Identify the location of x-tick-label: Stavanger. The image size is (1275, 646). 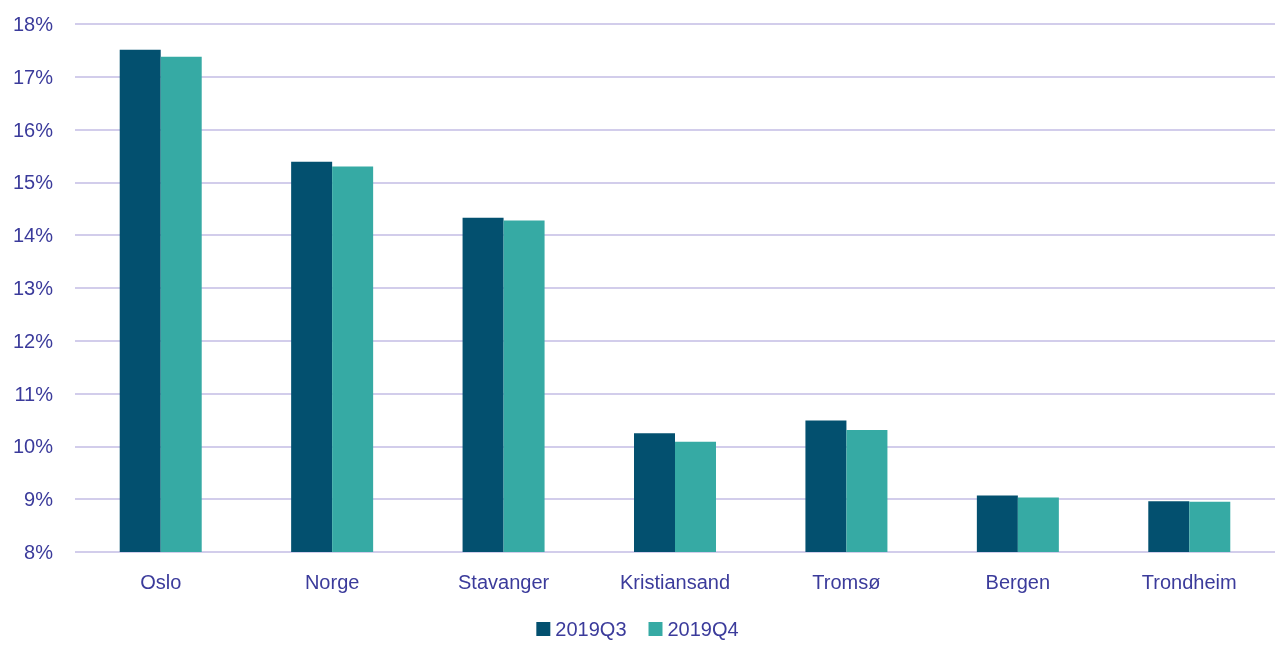
(503, 582).